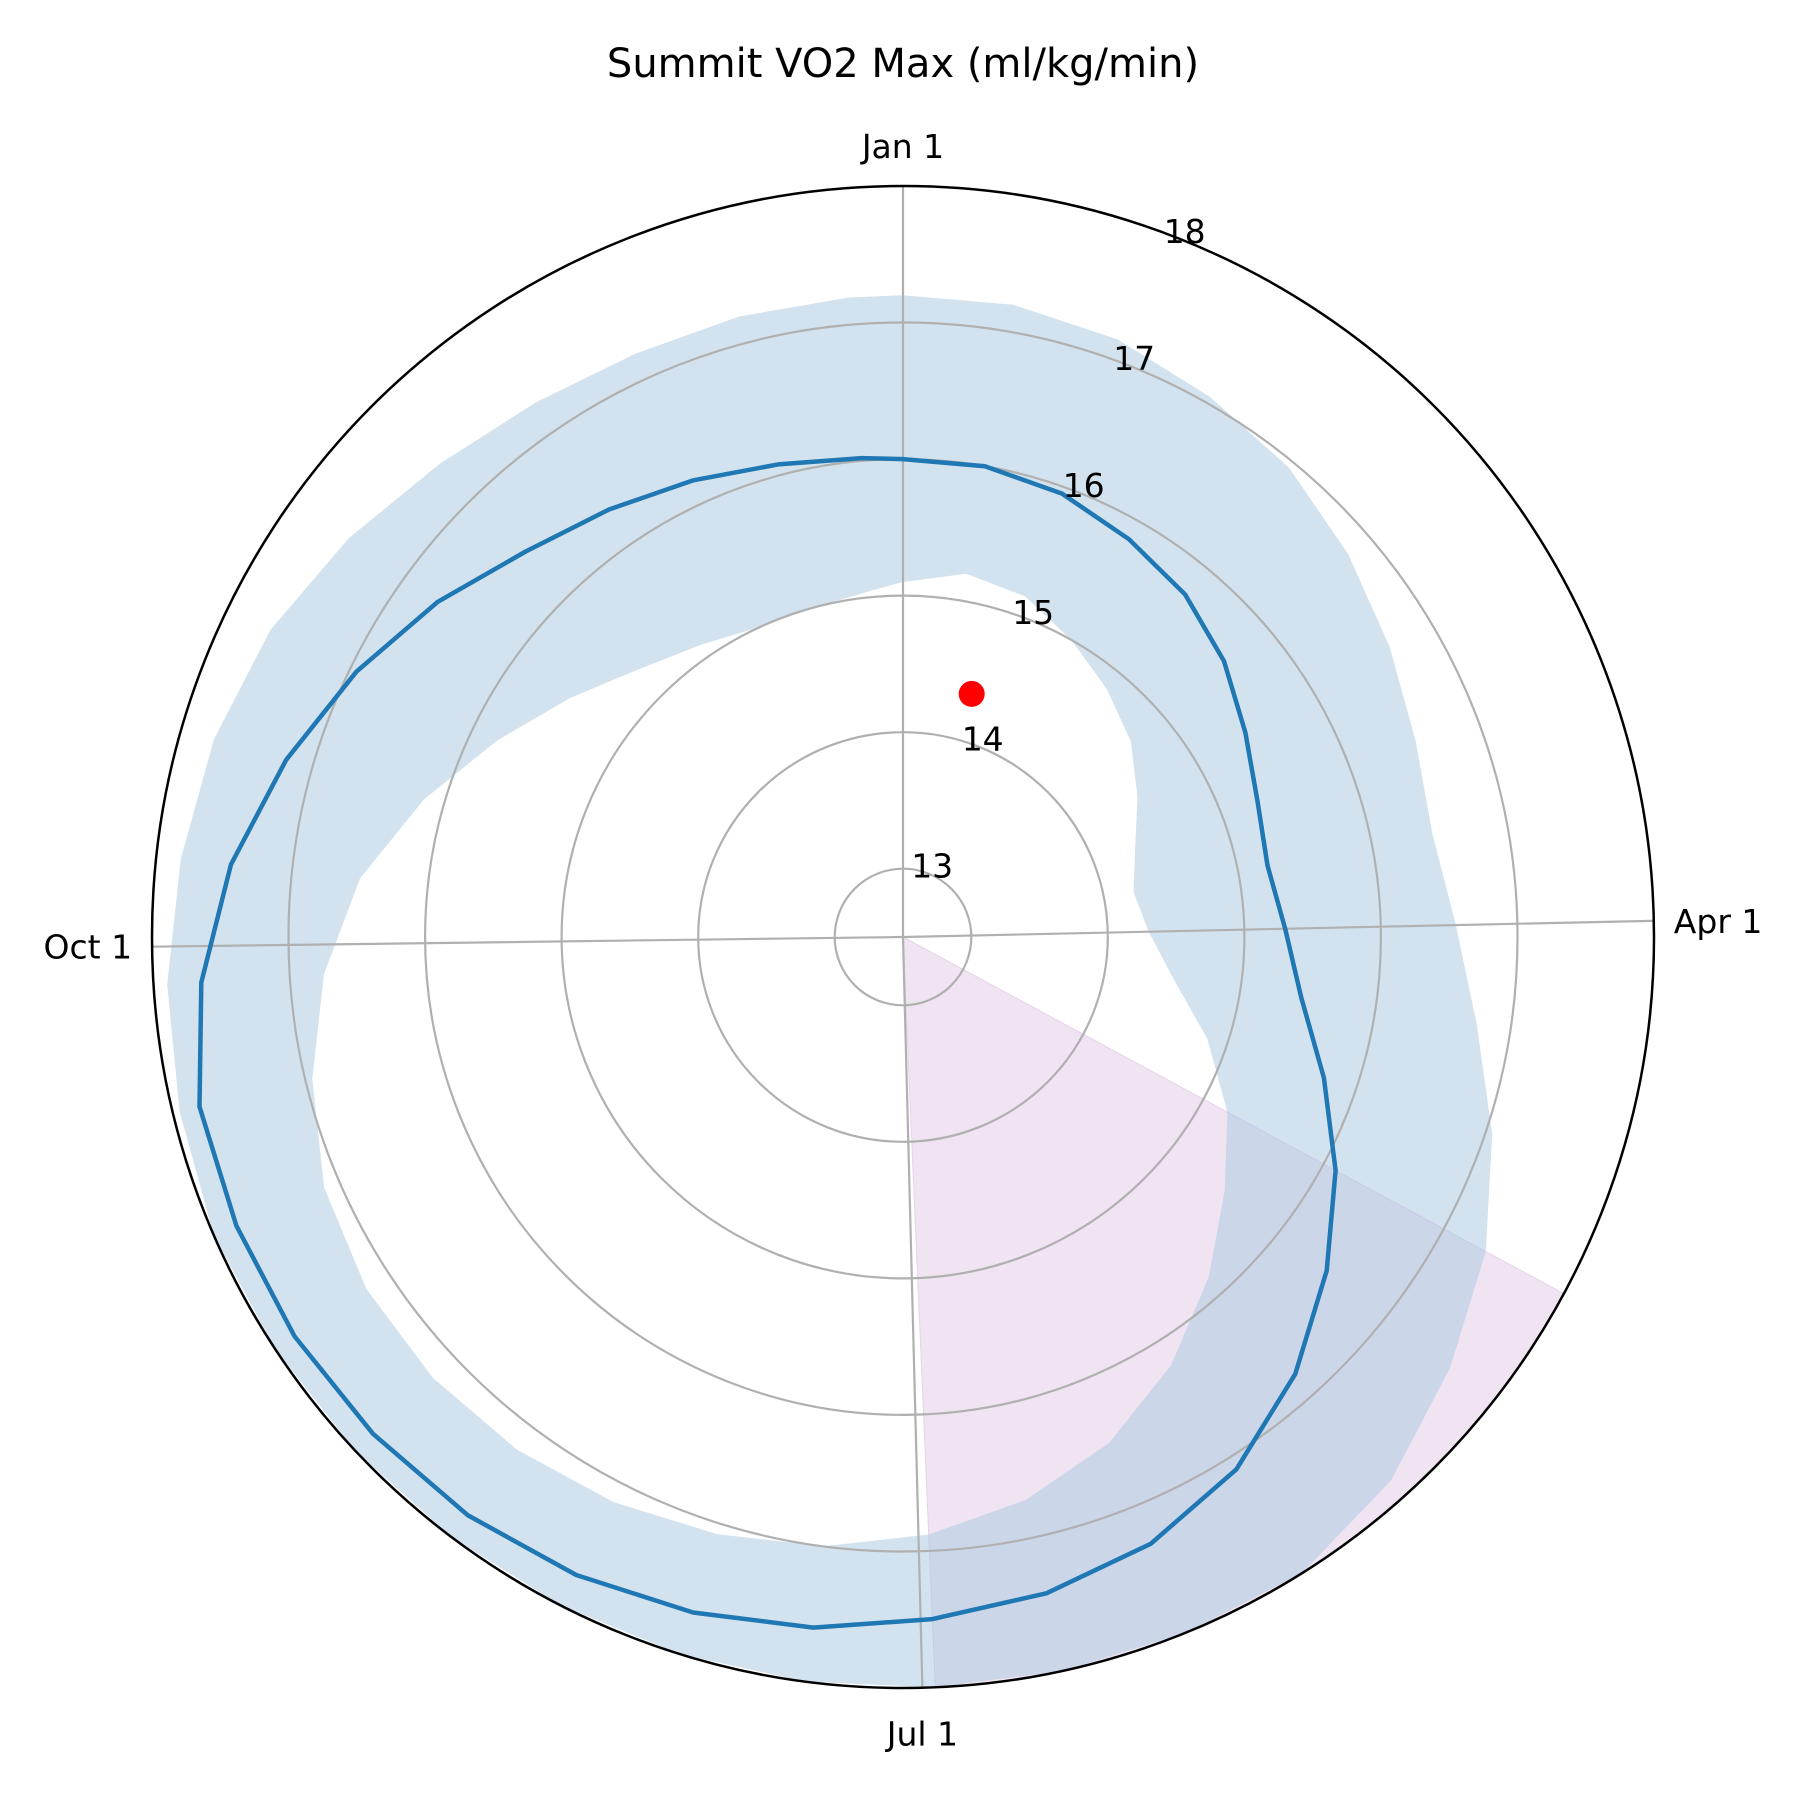  I want to click on spoke-jul-gridline, so click(912, 1312).